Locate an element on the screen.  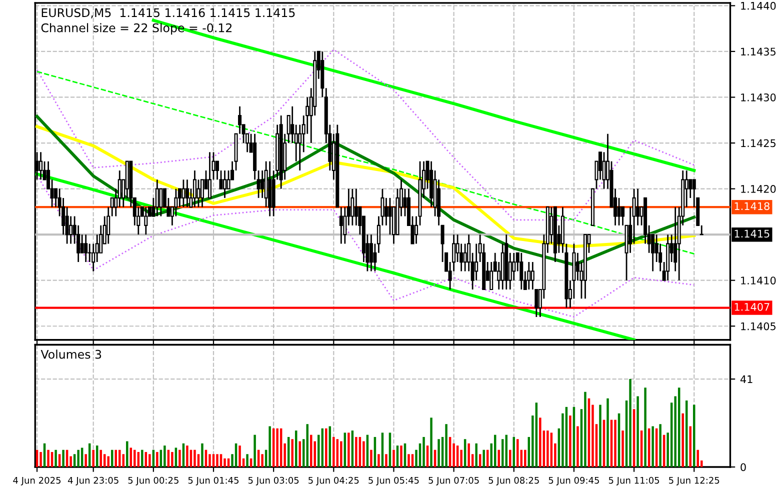
x-tick-label: 5 Jun 07:05 is located at coordinates (453, 481).